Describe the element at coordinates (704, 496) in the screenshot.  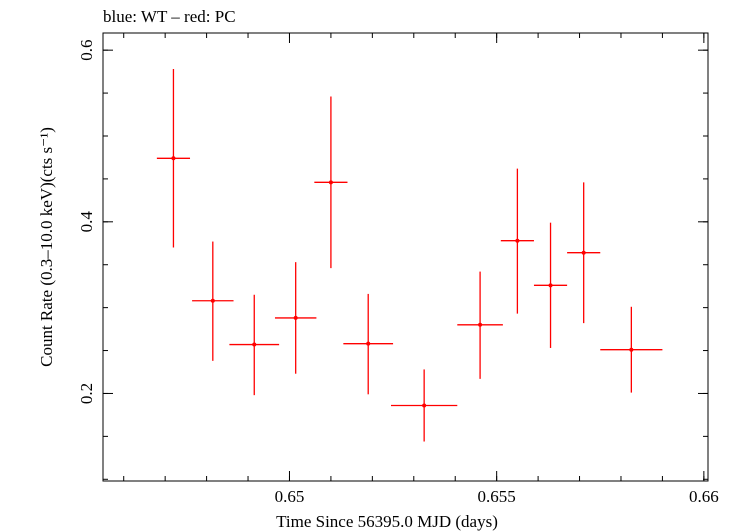
I see `x-tick-label: 0.66` at that location.